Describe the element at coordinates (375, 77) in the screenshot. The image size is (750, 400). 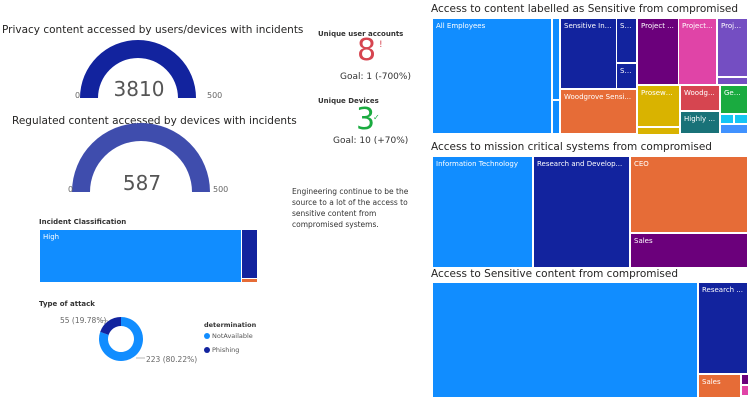
I see `kpi-1-goal: Goal: 1 (-700%)` at that location.